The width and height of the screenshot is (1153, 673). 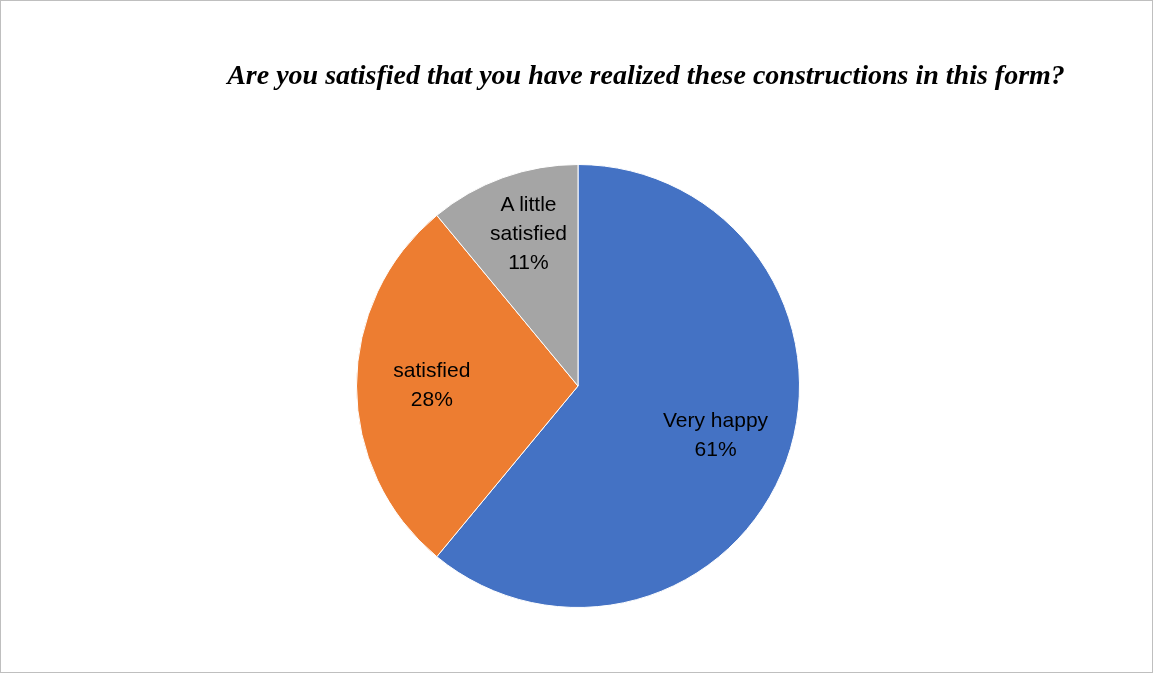 I want to click on data-label: 11%, so click(x=528, y=261).